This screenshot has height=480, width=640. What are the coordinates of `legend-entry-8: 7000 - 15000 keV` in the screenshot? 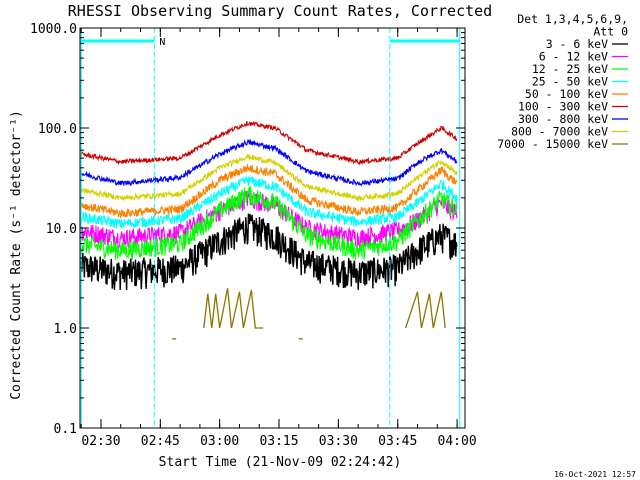 It's located at (552, 144).